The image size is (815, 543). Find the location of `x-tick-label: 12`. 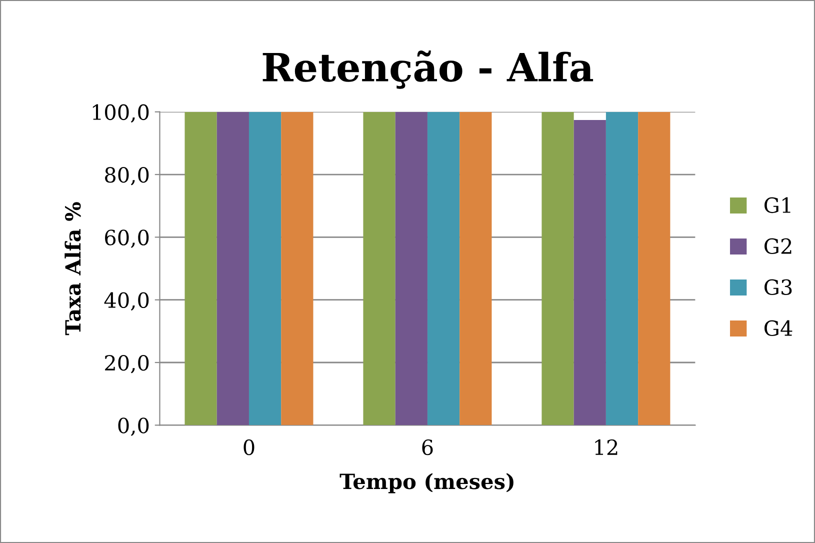

x-tick-label: 12 is located at coordinates (606, 447).